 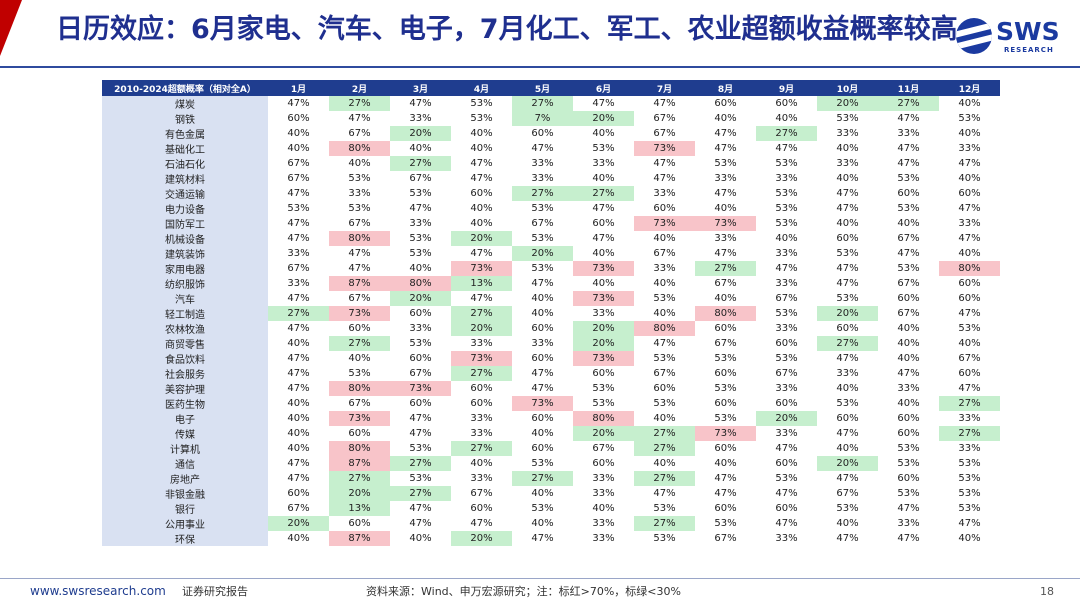 What do you see at coordinates (481, 88) in the screenshot?
I see `month-header: 4月` at bounding box center [481, 88].